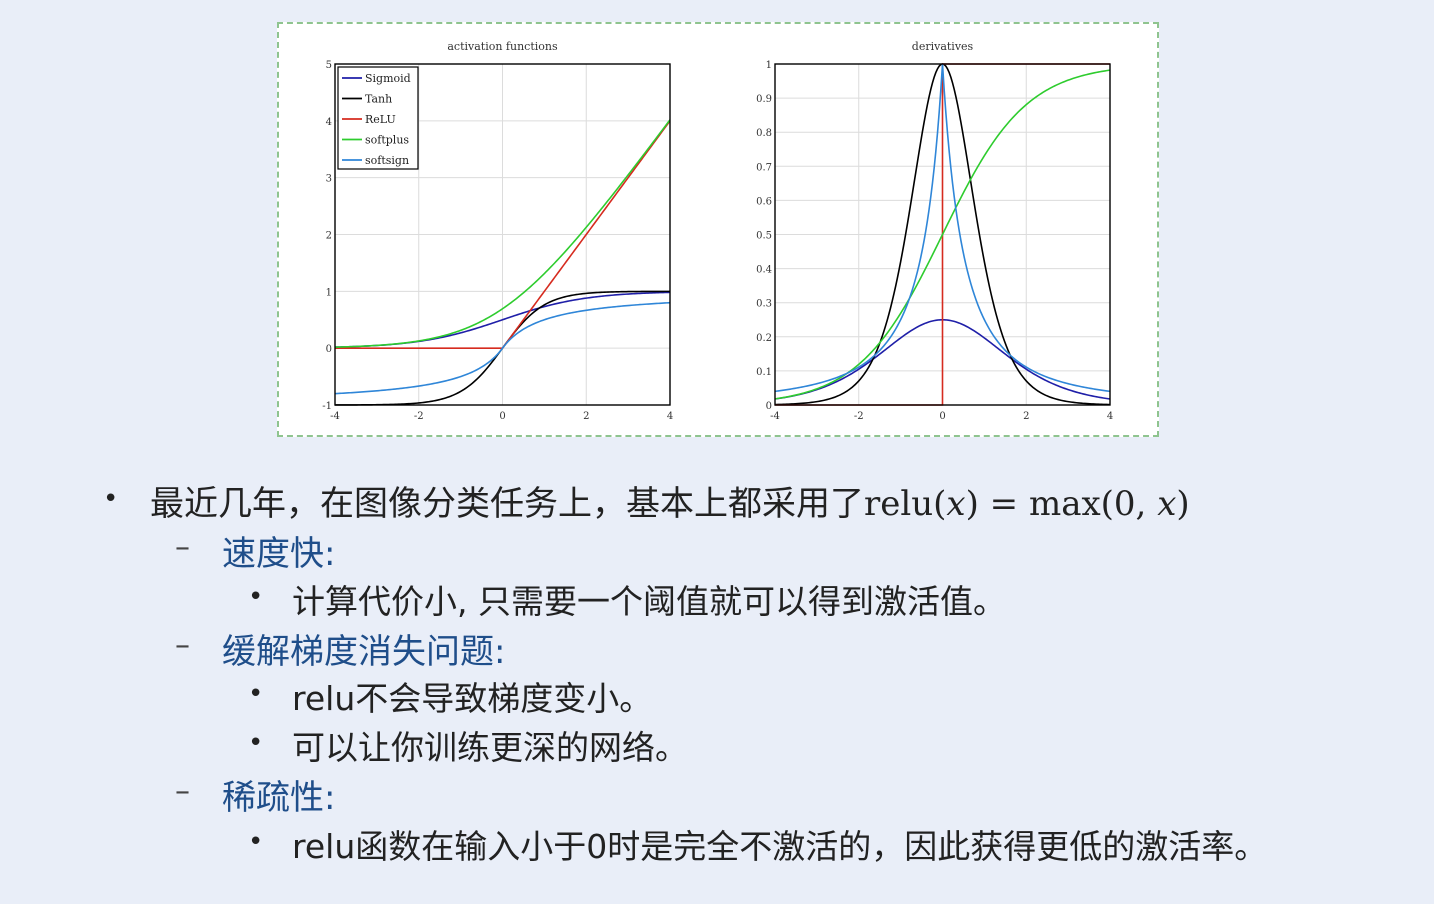 The height and width of the screenshot is (904, 1434). Describe the element at coordinates (329, 179) in the screenshot. I see `y-tick-label: 3` at that location.